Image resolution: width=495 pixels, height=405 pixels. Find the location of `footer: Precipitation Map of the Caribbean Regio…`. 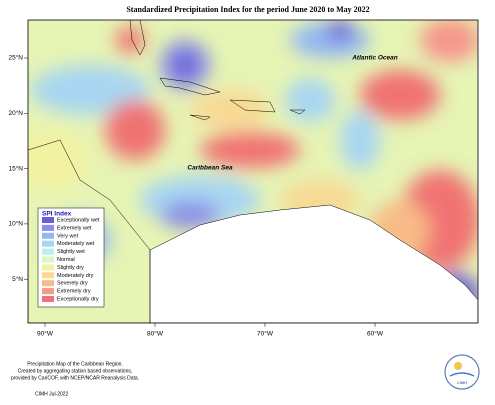

footer: Precipitation Map of the Caribbean Regio… is located at coordinates (75, 379).